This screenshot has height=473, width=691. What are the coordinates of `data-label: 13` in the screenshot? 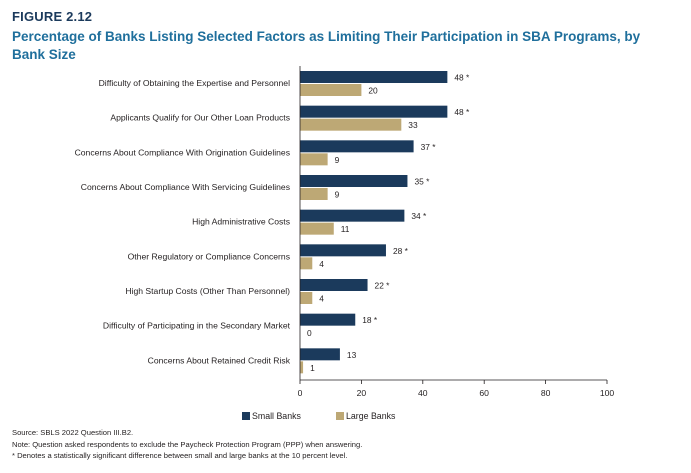 It's located at (352, 355).